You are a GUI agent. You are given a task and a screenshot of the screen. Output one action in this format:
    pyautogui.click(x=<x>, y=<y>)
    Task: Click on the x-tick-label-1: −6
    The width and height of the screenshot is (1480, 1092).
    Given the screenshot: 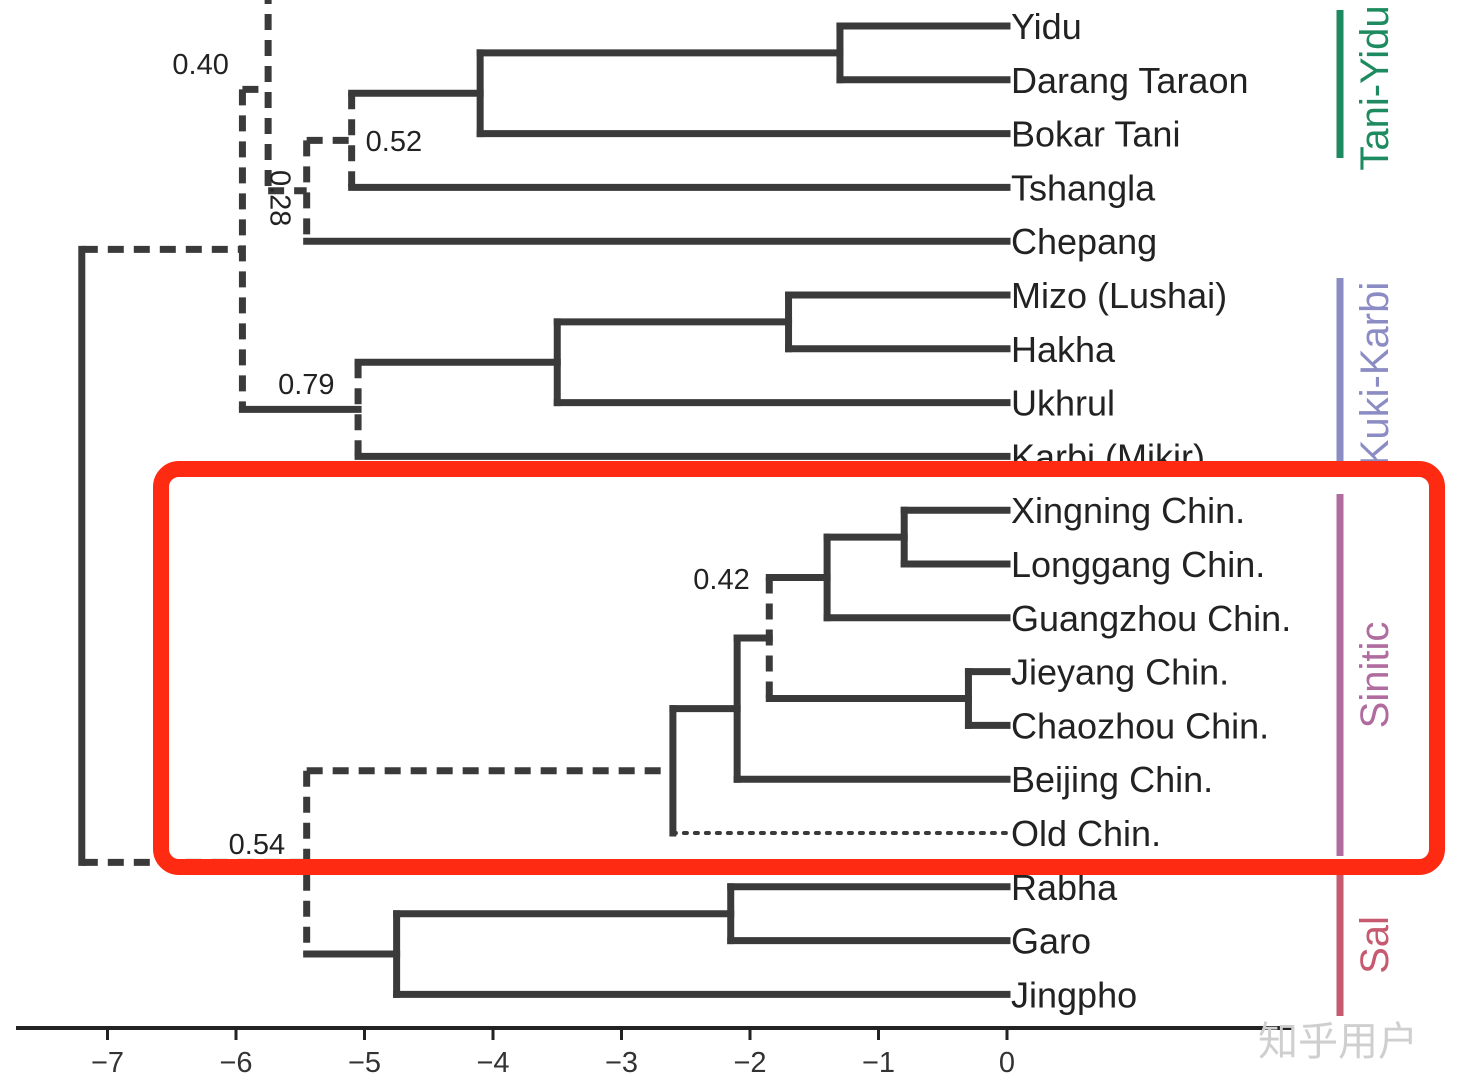 What is the action you would take?
    pyautogui.click(x=235, y=1063)
    